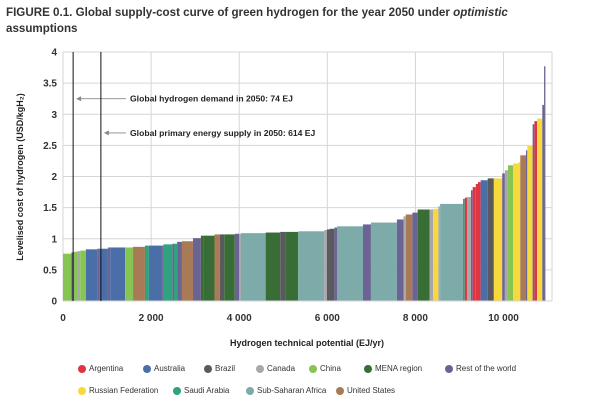  I want to click on legend-item: Russian Federation, so click(118, 390).